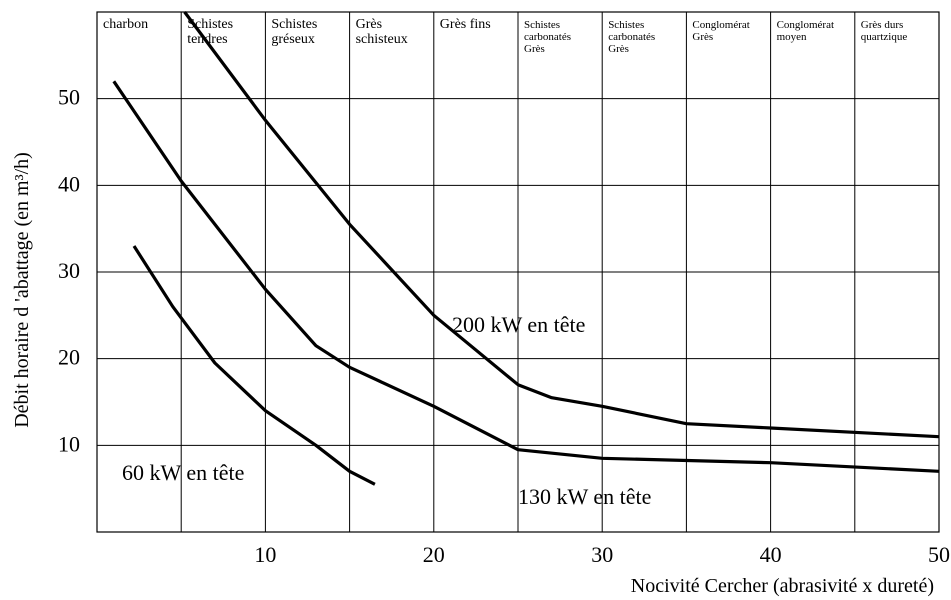 This screenshot has width=951, height=600. I want to click on zone-label-9: Grès durs quartzique, so click(884, 31).